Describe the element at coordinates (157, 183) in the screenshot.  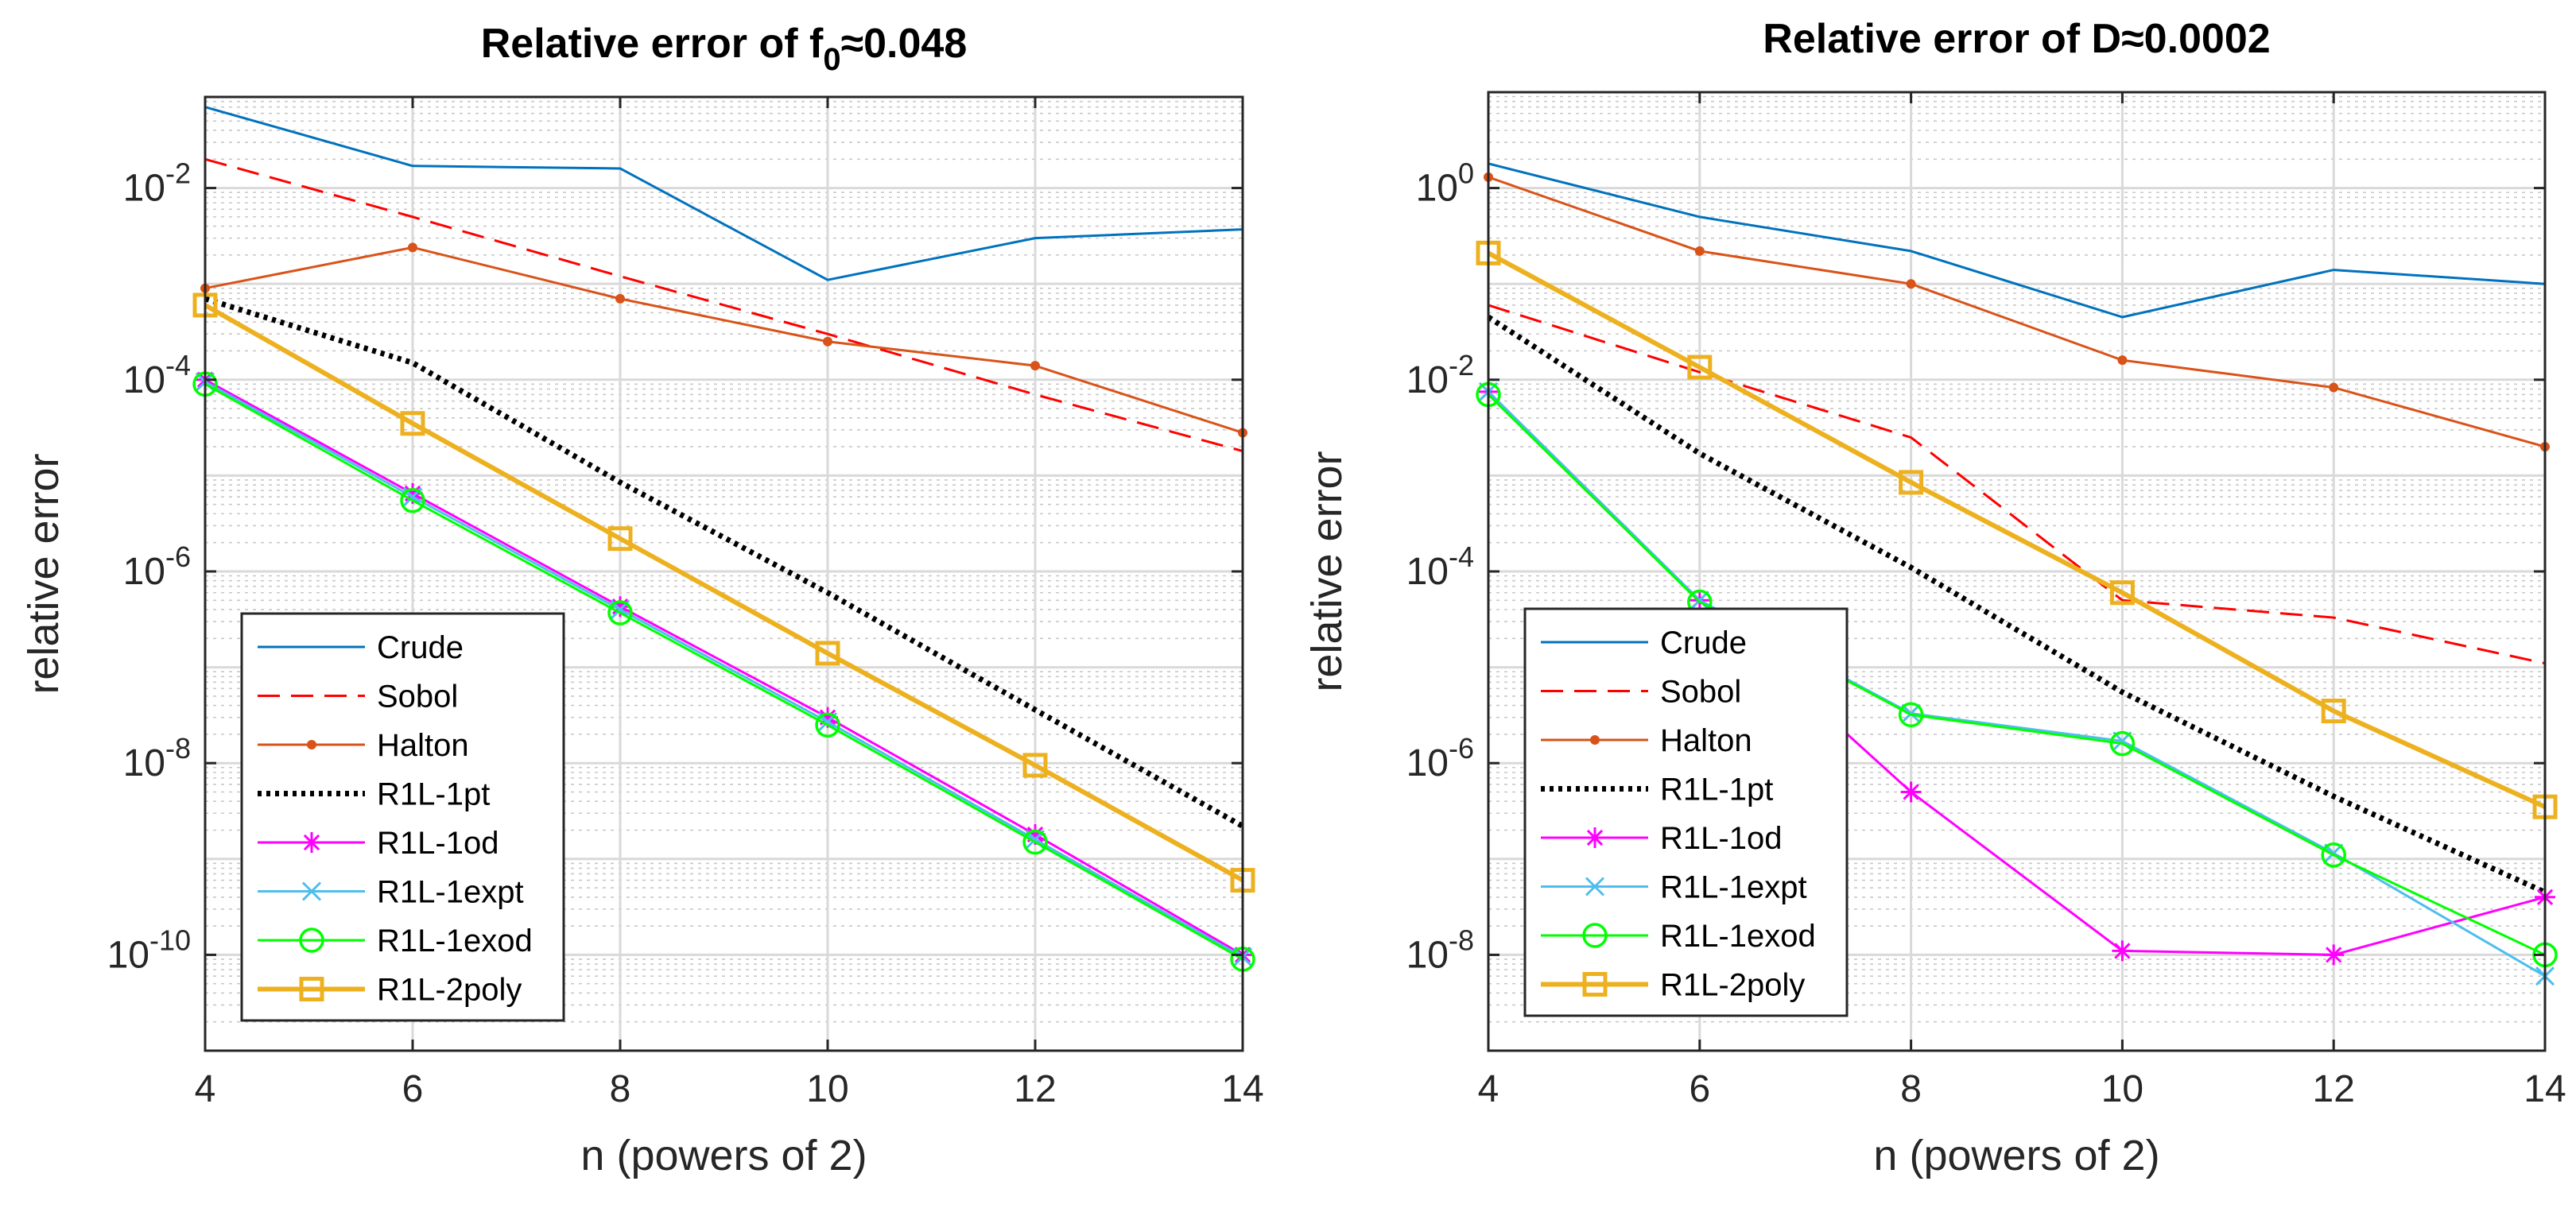
I see `y-tick-label: 10⁻²` at that location.